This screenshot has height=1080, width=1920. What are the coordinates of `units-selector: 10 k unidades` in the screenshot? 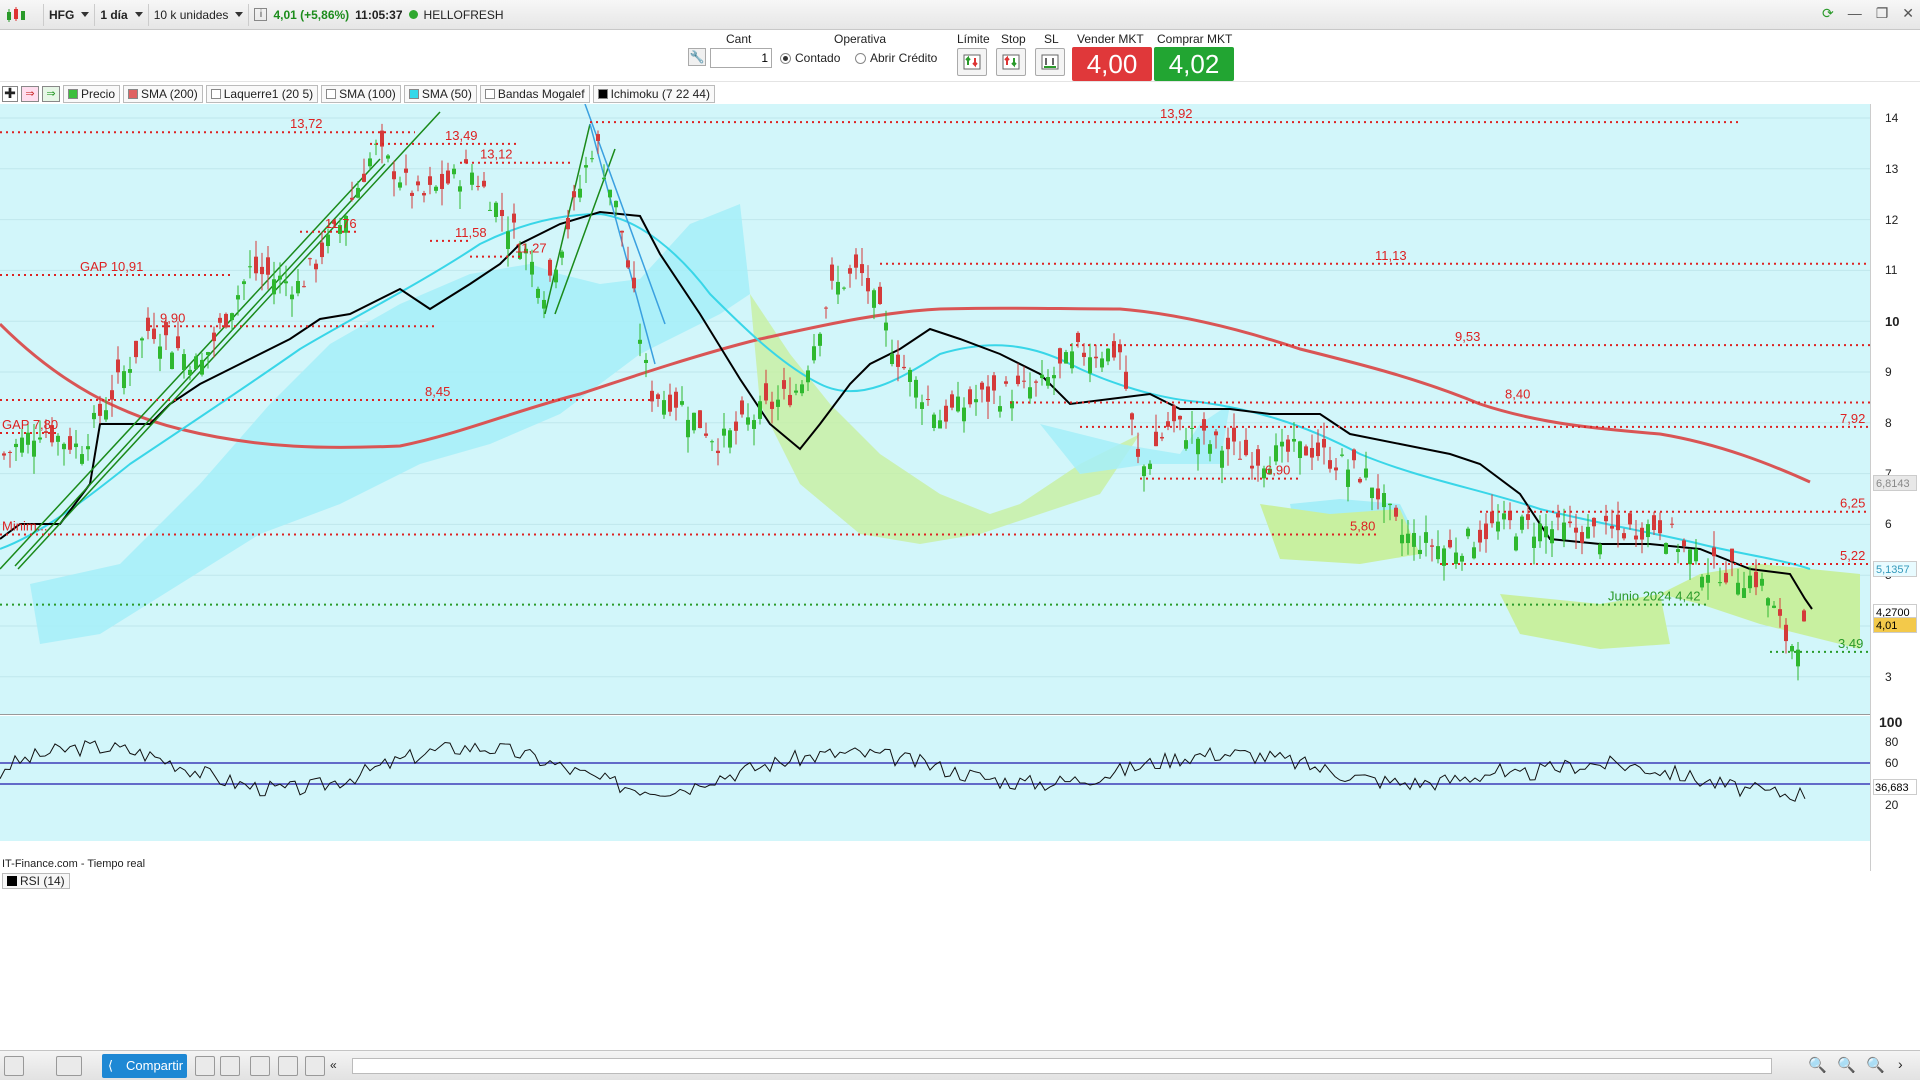 It's located at (199, 14).